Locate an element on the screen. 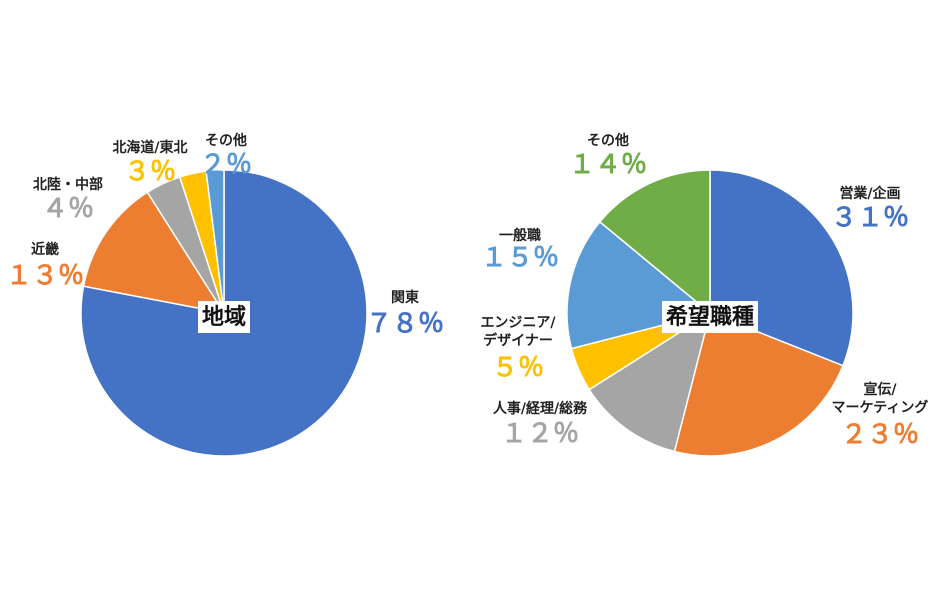 The width and height of the screenshot is (936, 612). slice-label: 関東 is located at coordinates (405, 297).